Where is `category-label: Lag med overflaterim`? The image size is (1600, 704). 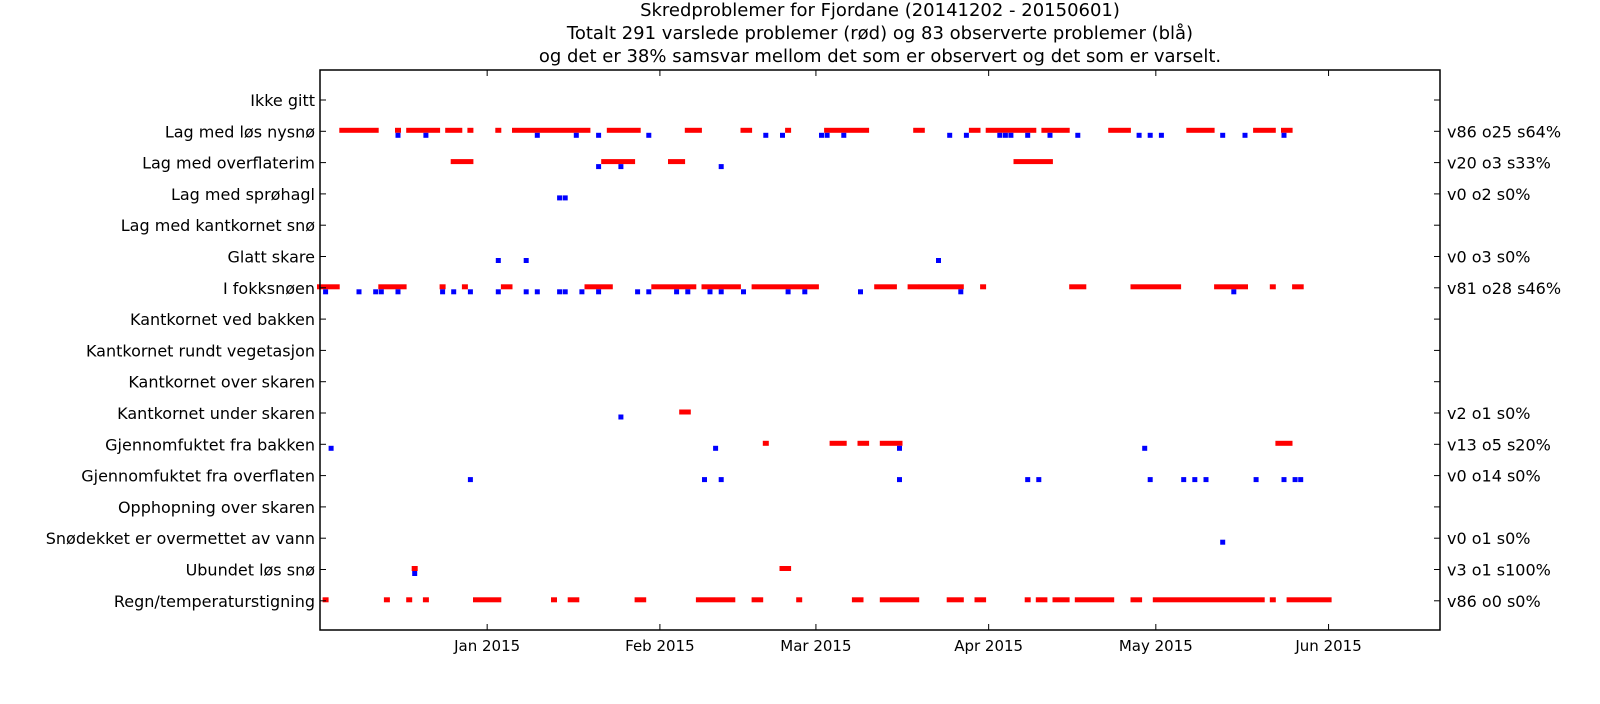
category-label: Lag med overflaterim is located at coordinates (228, 163).